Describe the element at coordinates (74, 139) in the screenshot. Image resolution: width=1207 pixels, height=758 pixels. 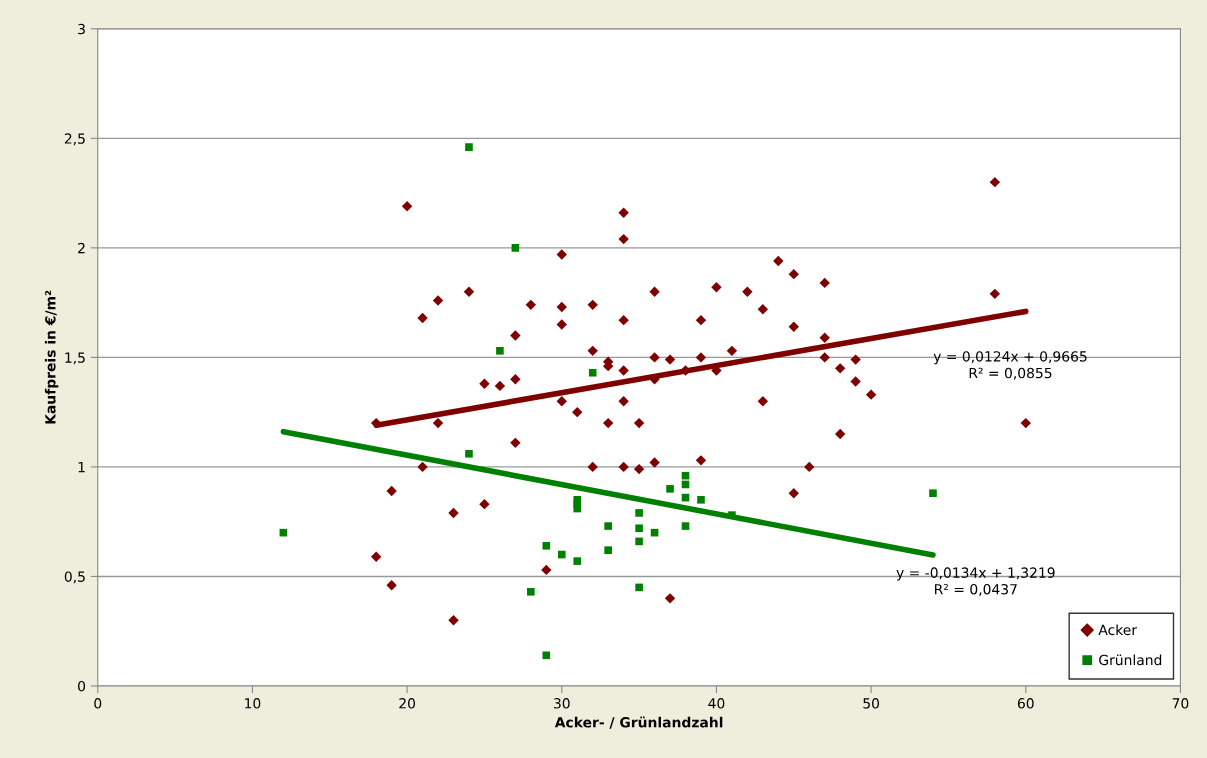
I see `y-tick-label: 2,5` at that location.